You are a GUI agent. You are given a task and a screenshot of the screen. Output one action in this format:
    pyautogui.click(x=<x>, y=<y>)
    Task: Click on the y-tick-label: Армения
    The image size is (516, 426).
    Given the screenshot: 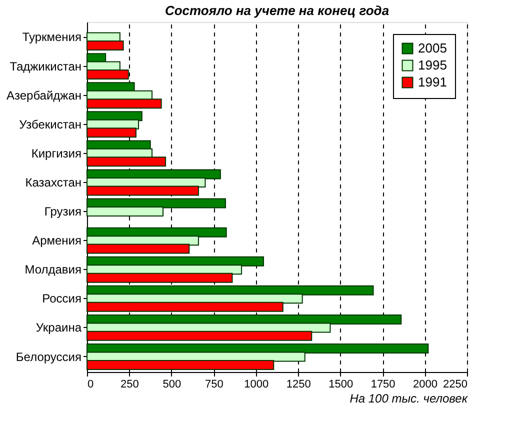 What is the action you would take?
    pyautogui.click(x=57, y=241)
    